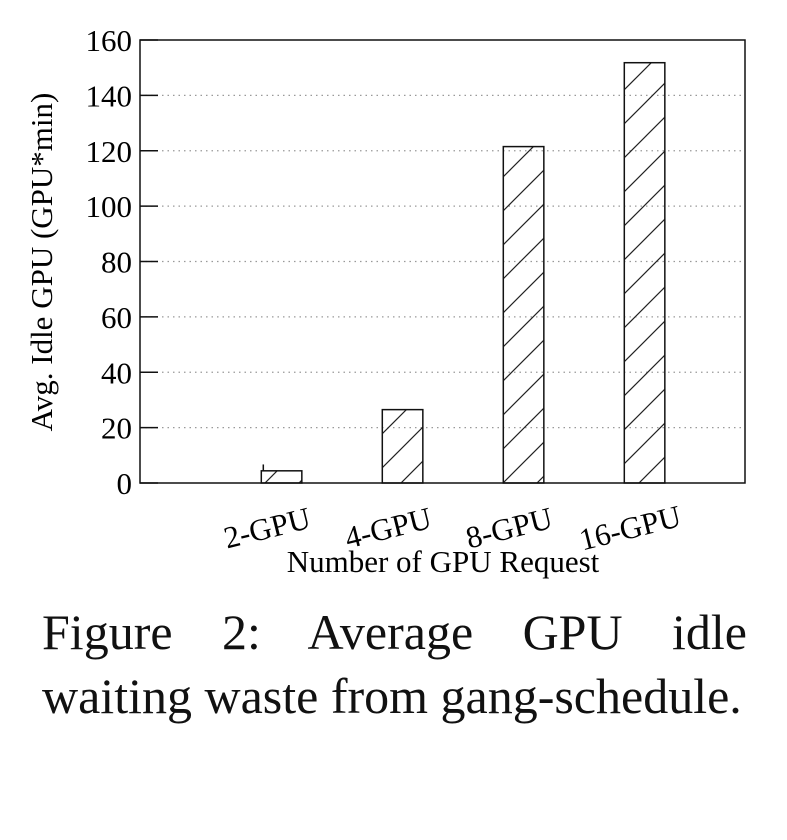 The width and height of the screenshot is (787, 840). What do you see at coordinates (116, 372) in the screenshot?
I see `y-tick-label: 40` at bounding box center [116, 372].